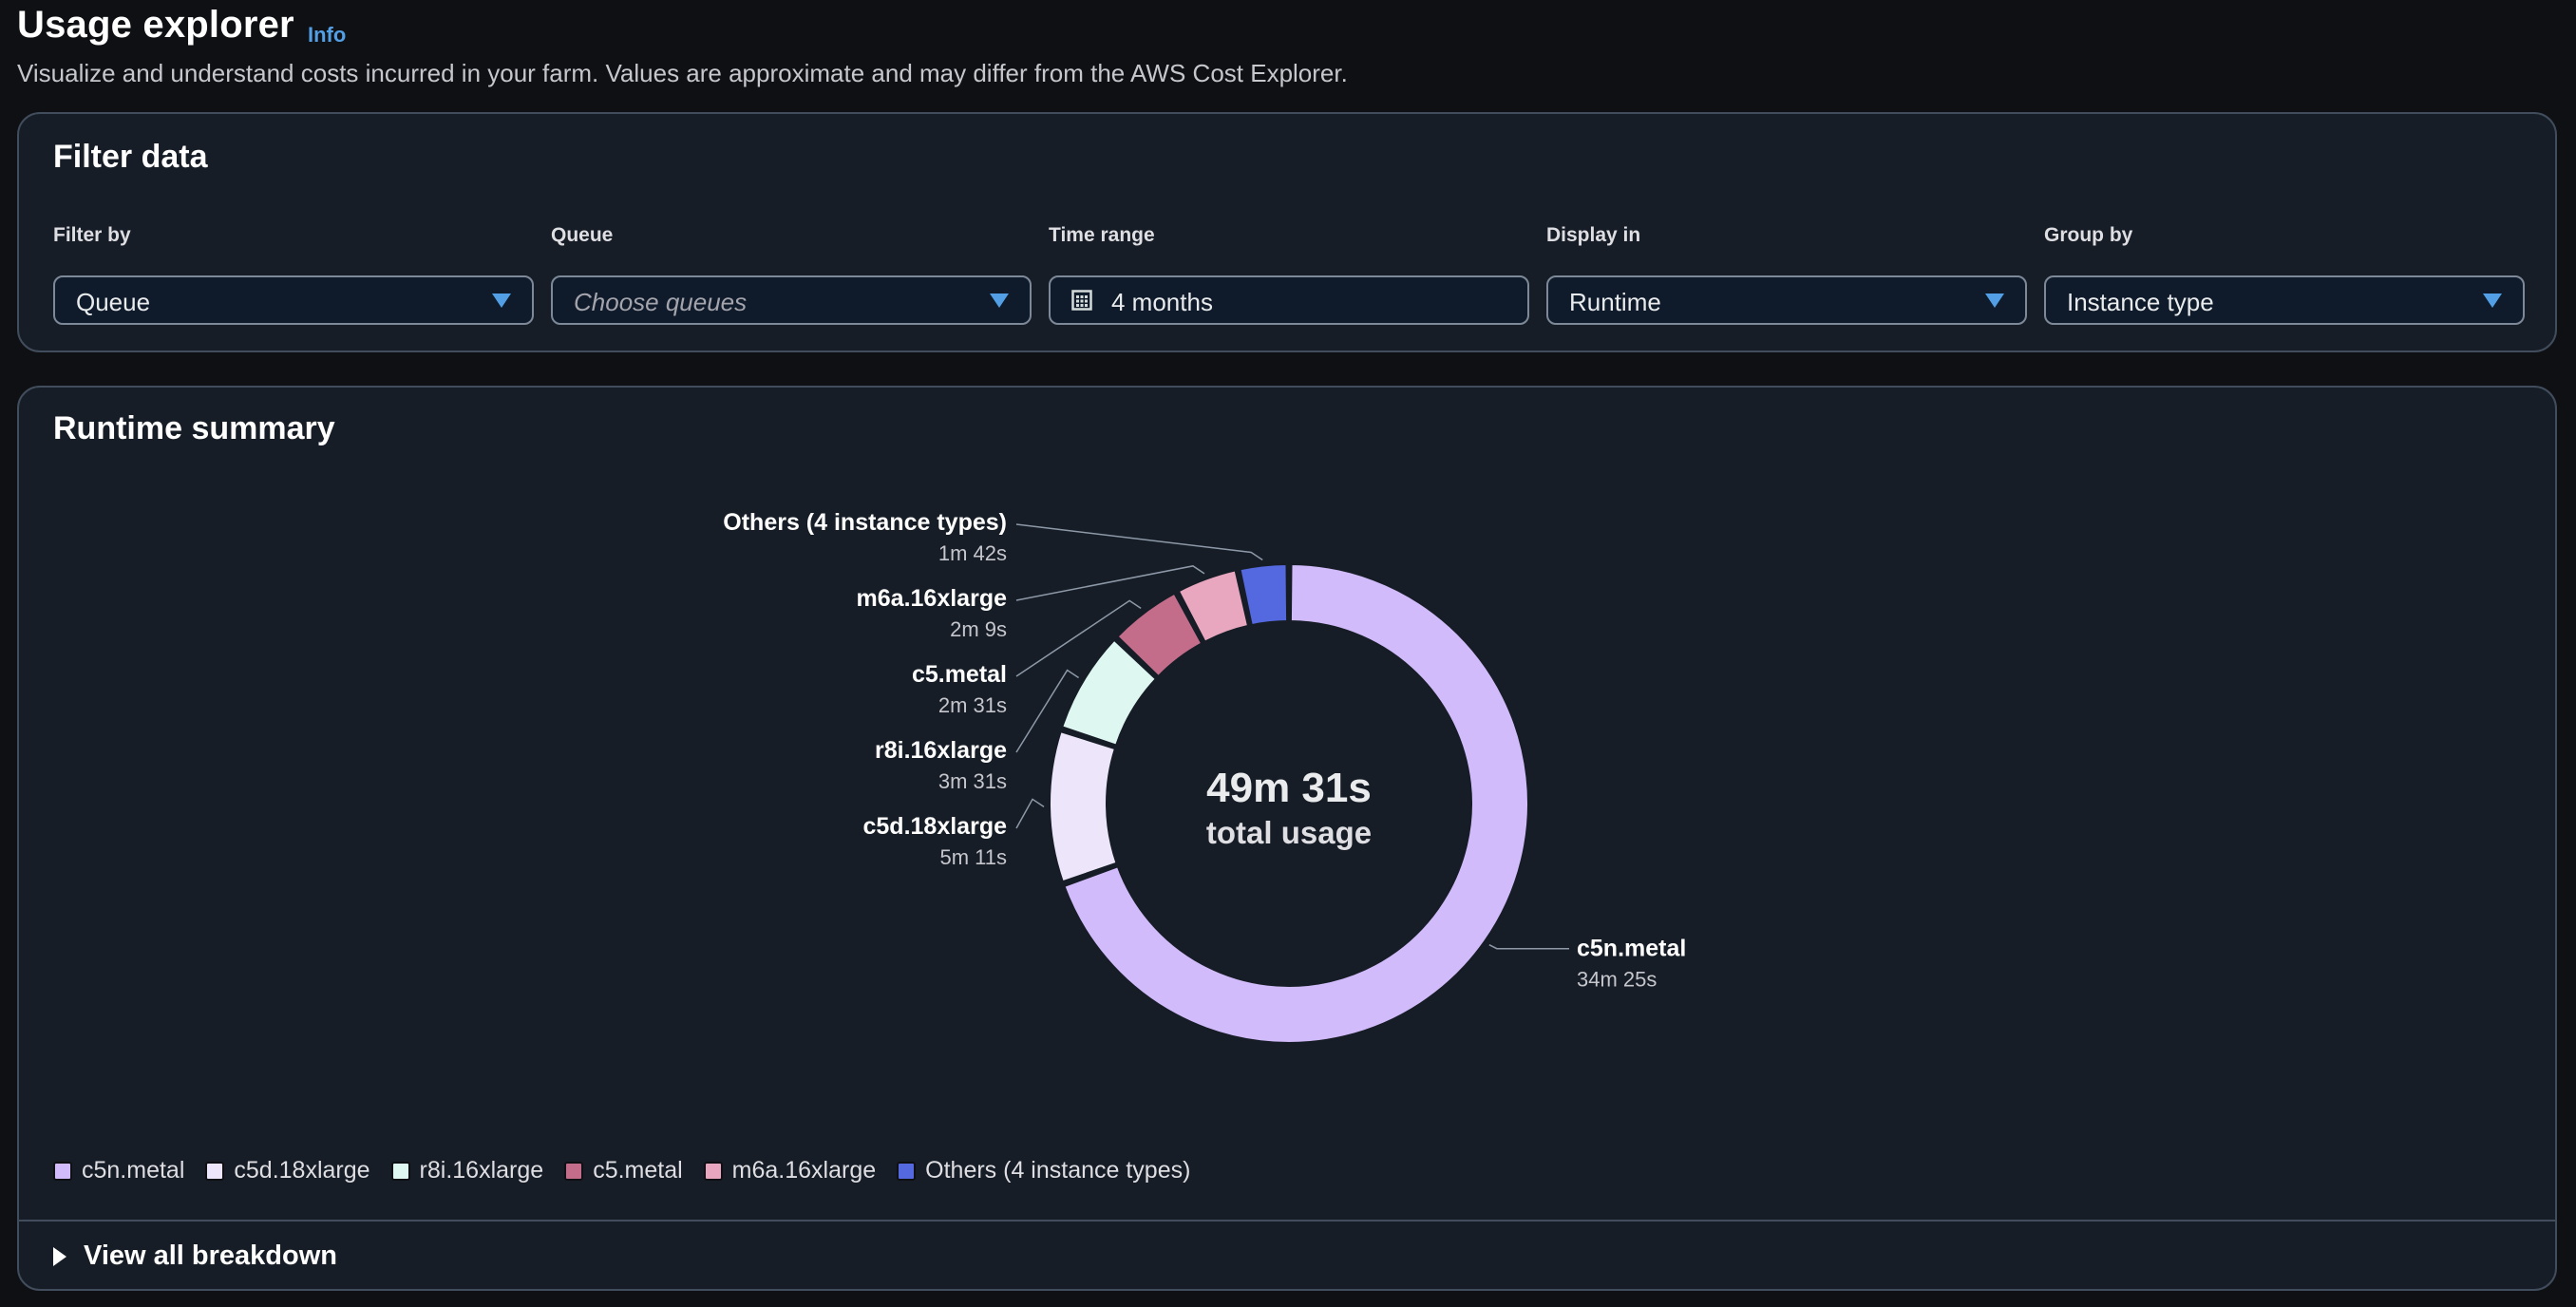 The height and width of the screenshot is (1307, 2576). What do you see at coordinates (661, 302) in the screenshot?
I see `queue-placeholder: Choose queues` at bounding box center [661, 302].